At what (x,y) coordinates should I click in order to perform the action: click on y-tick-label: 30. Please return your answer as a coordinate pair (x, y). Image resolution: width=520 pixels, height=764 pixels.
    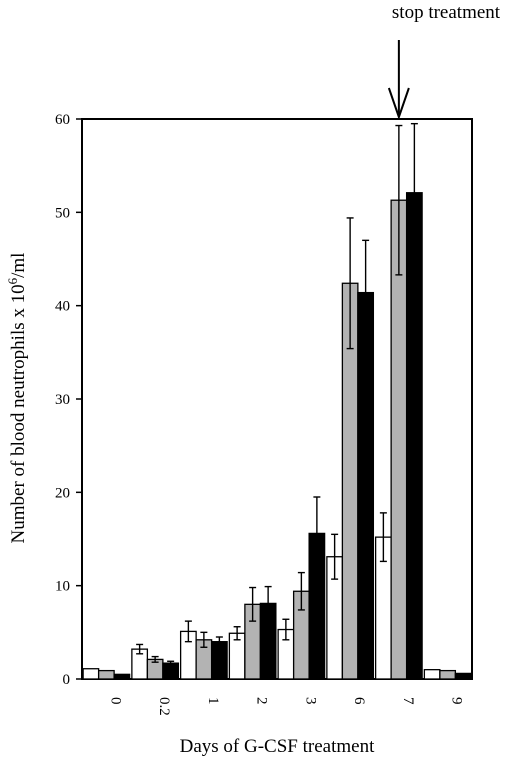
    Looking at the image, I should click on (62, 400).